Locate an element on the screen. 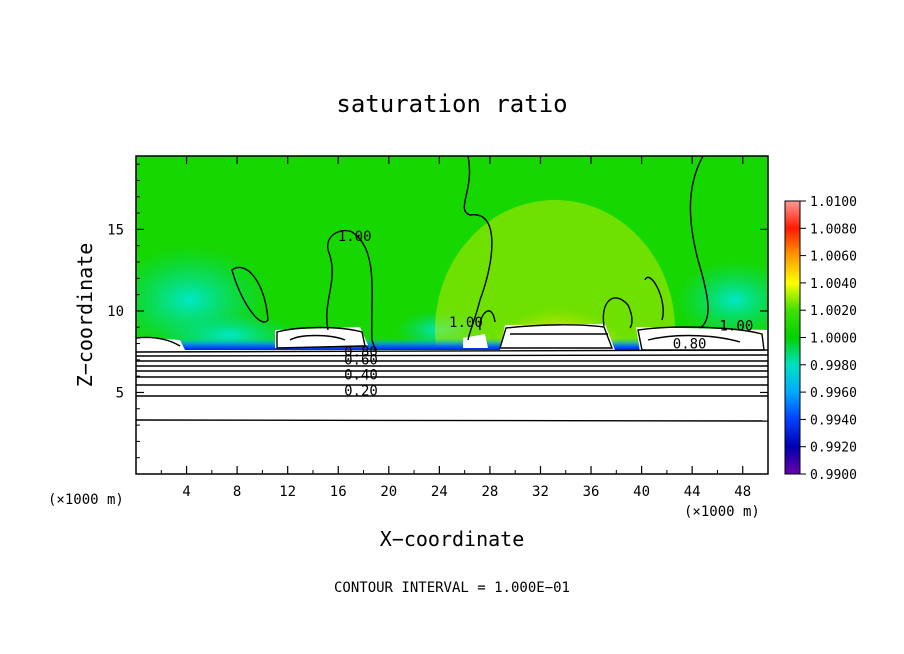 This screenshot has height=654, width=904. x-tick-label: 12 is located at coordinates (287, 492).